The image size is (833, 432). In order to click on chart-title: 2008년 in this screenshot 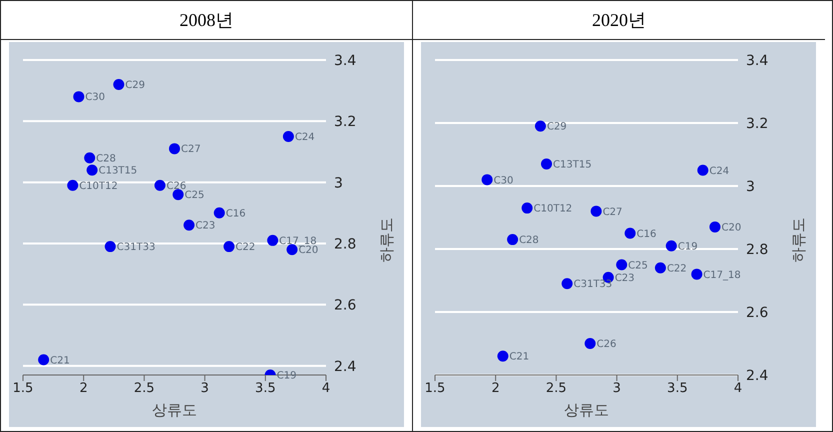, I will do `click(206, 20)`.